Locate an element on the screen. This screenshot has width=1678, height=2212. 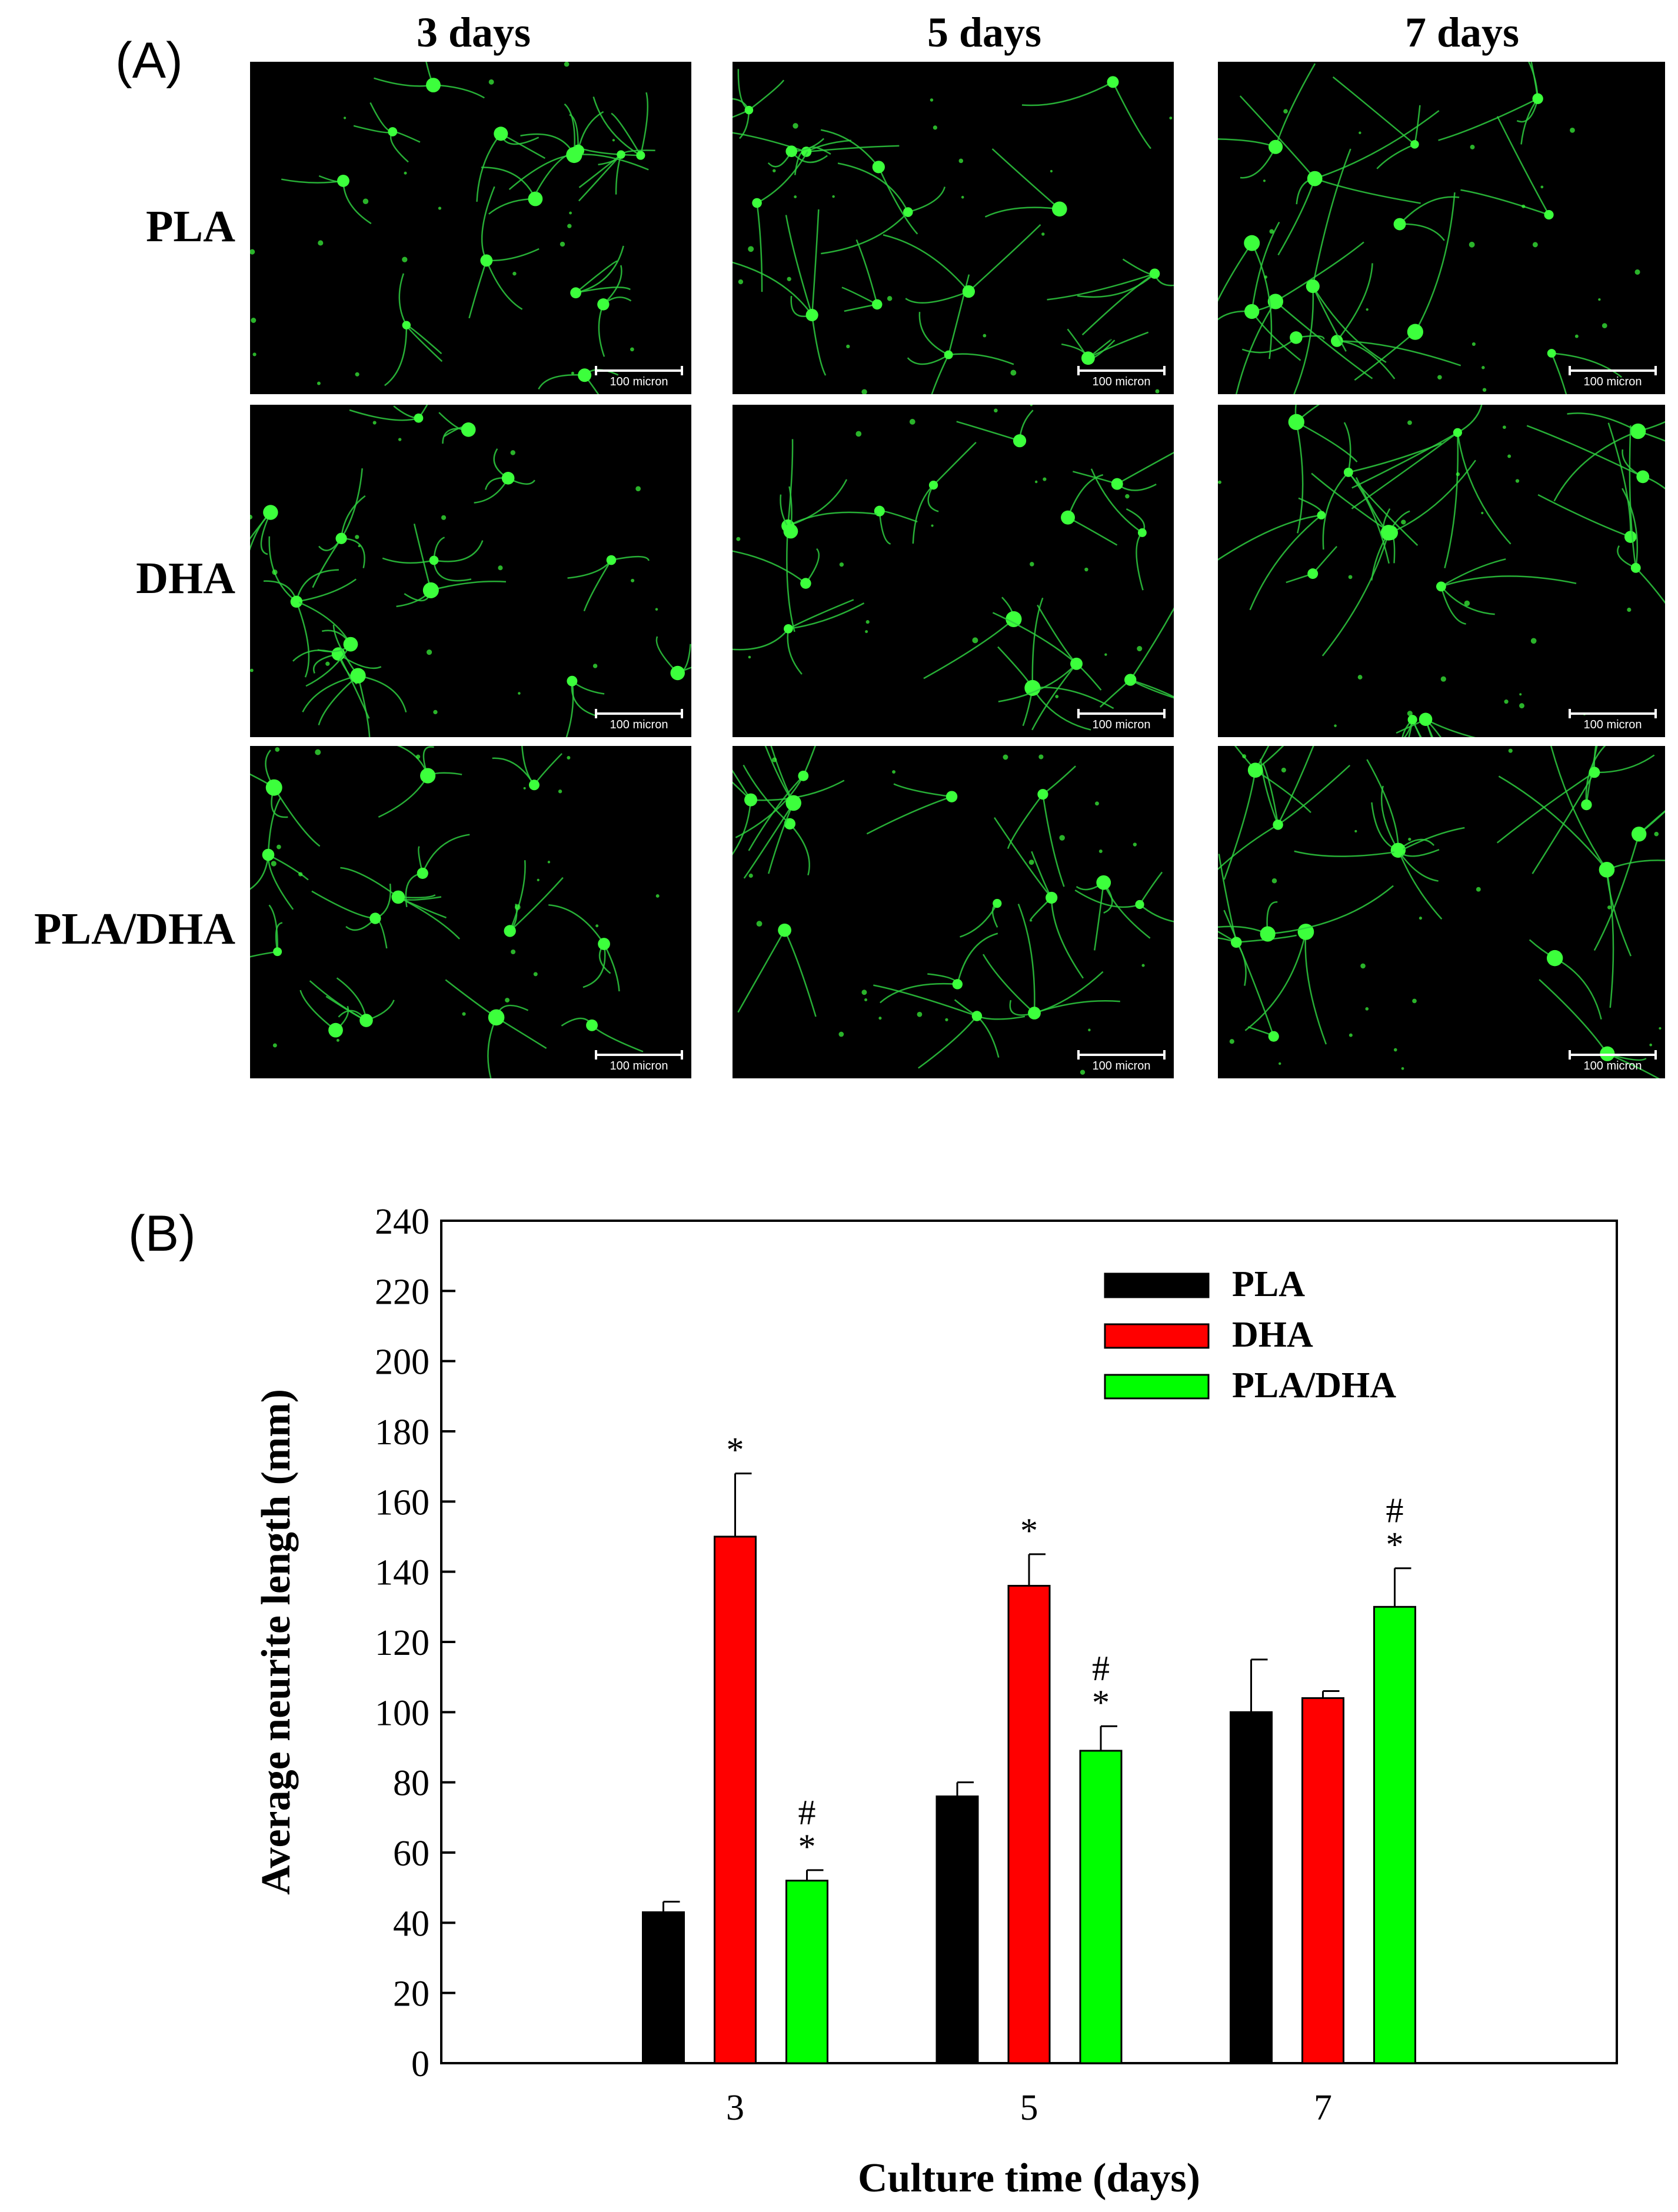
significance-marker: * is located at coordinates (807, 1846).